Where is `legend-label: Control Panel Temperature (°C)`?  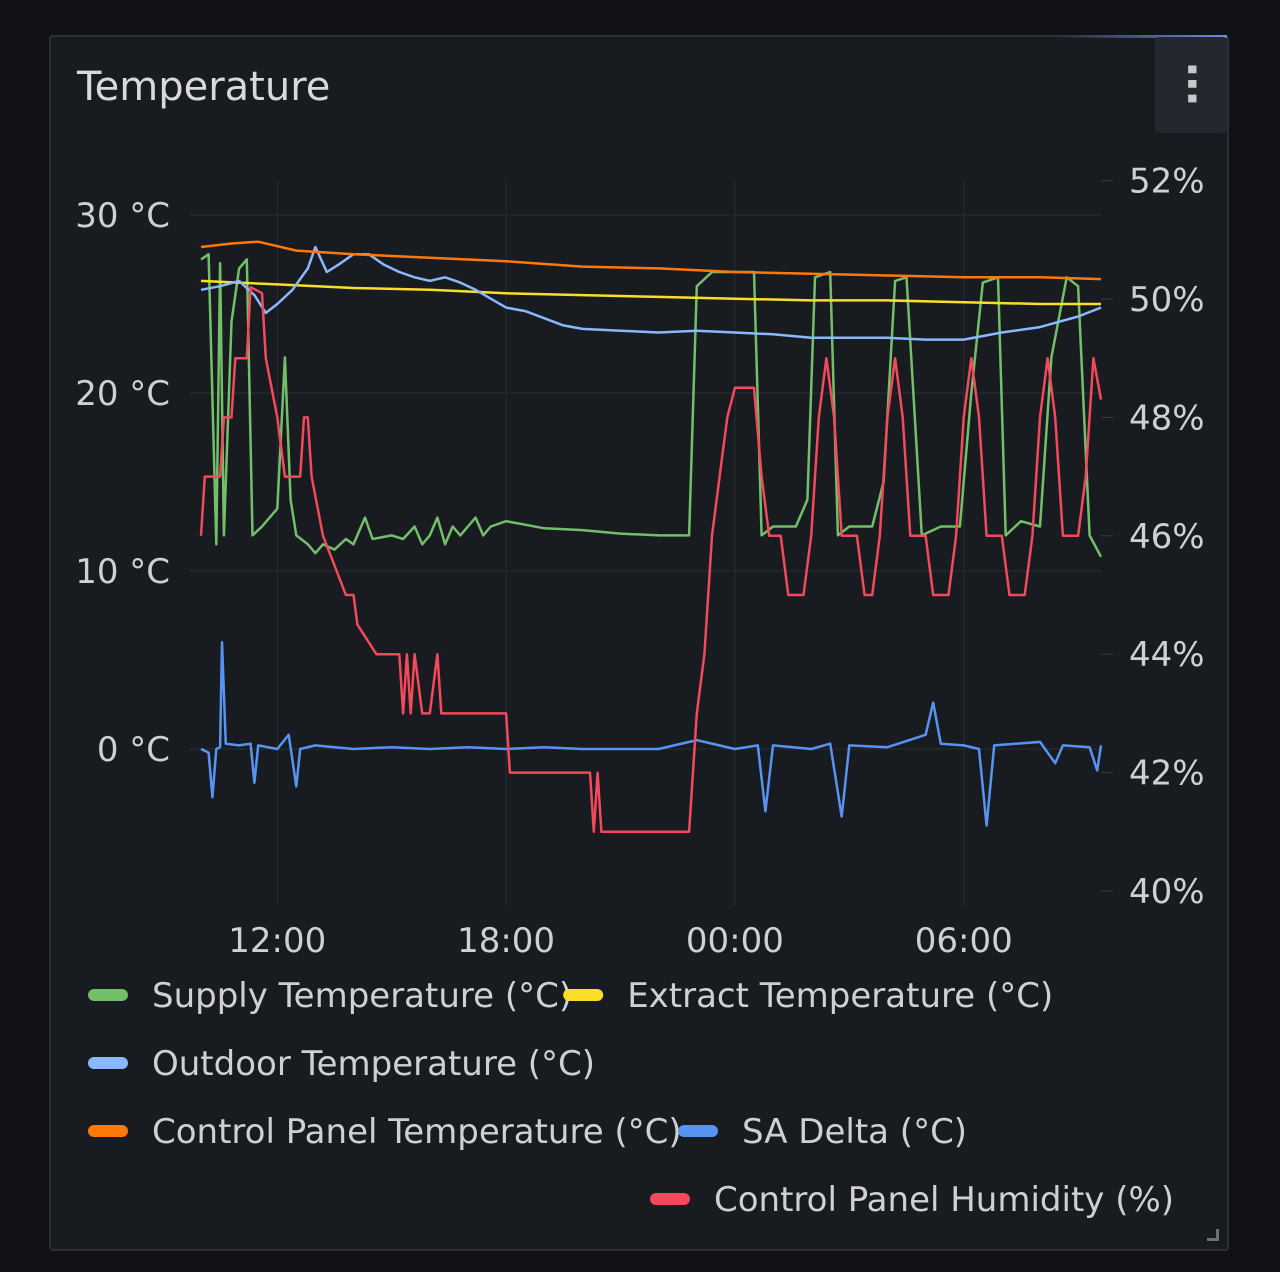 legend-label: Control Panel Temperature (°C) is located at coordinates (417, 1132).